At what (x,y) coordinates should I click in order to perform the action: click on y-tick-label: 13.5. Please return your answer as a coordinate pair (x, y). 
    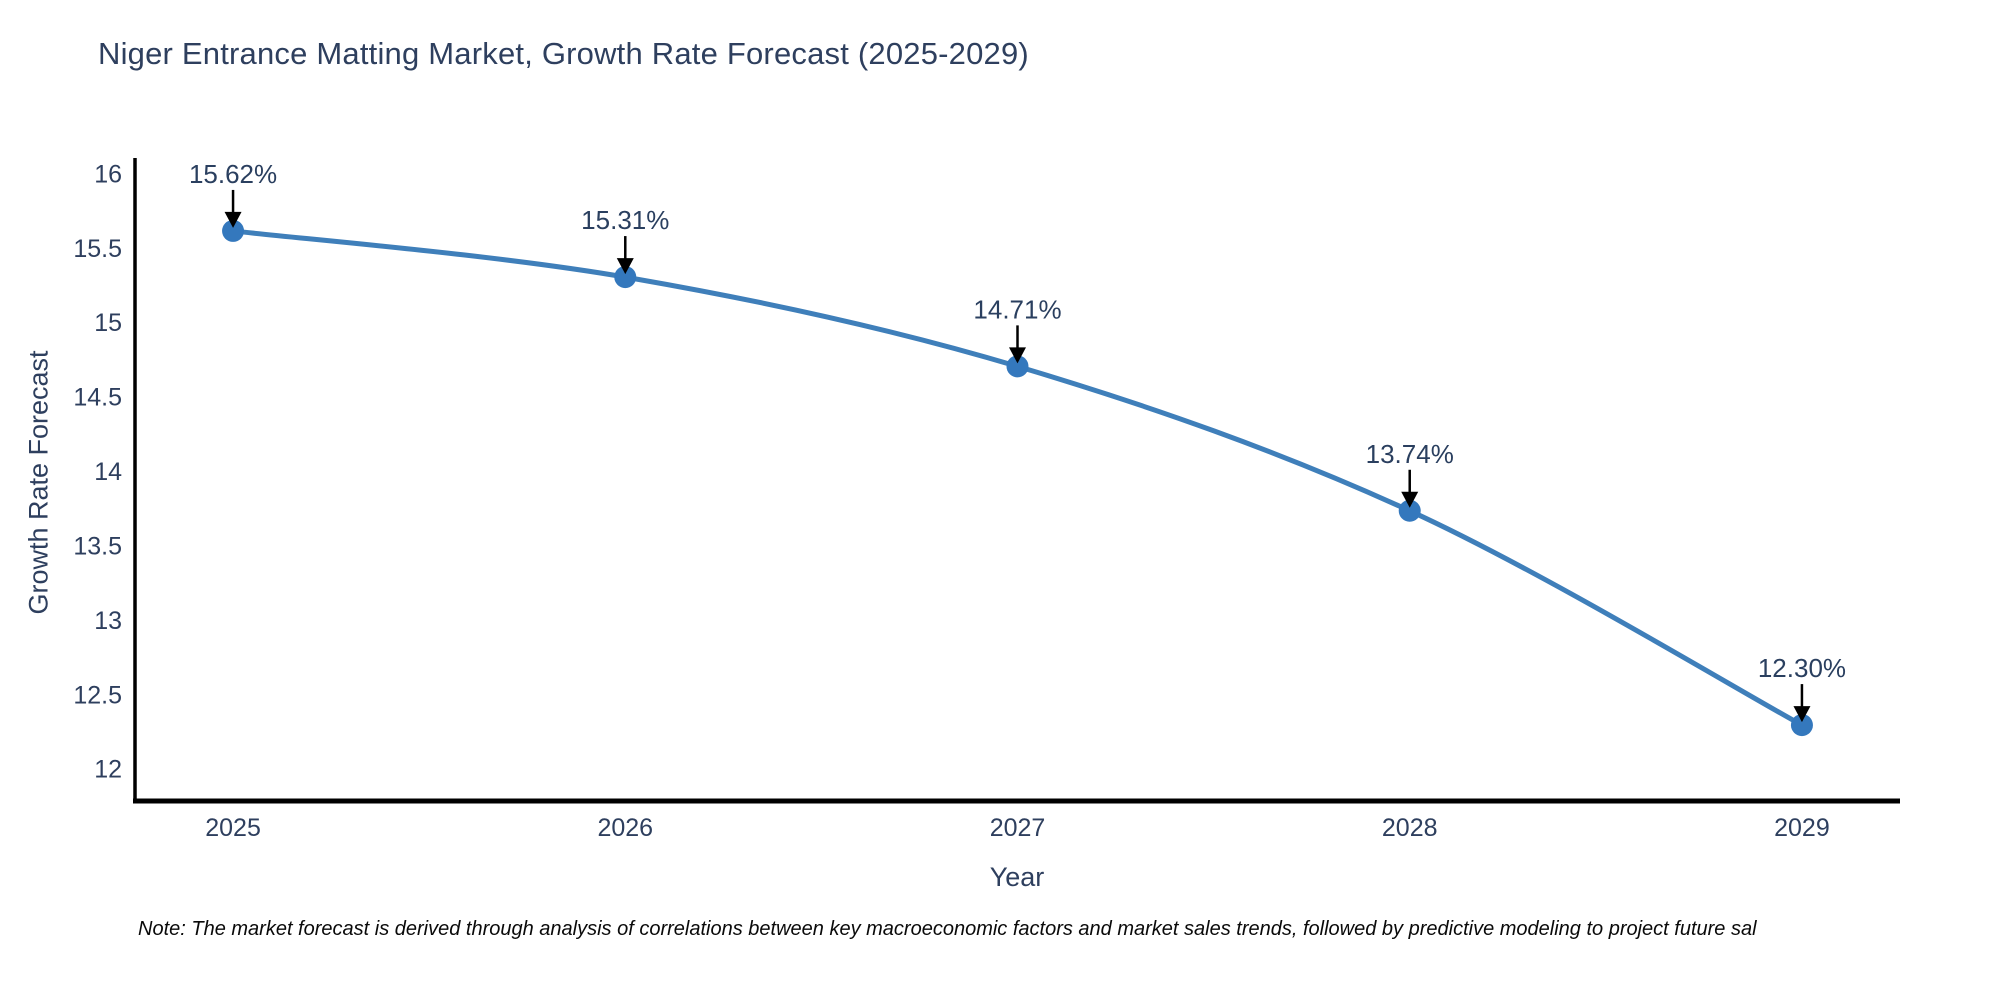
    Looking at the image, I should click on (97, 546).